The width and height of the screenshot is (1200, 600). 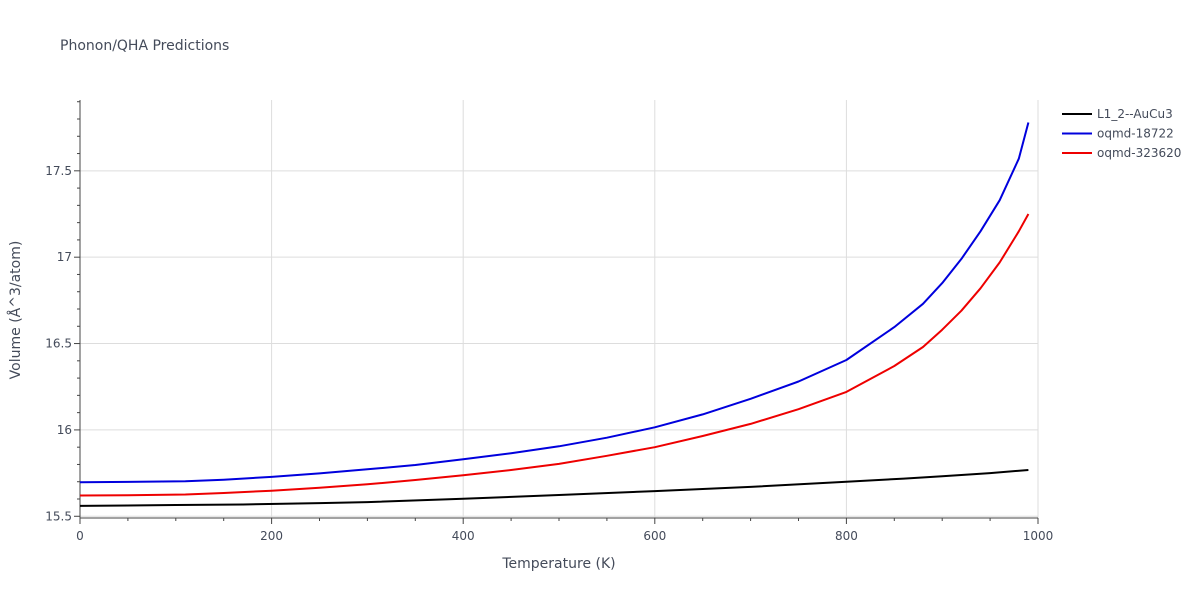 What do you see at coordinates (271, 536) in the screenshot?
I see `x-tick-label: 200` at bounding box center [271, 536].